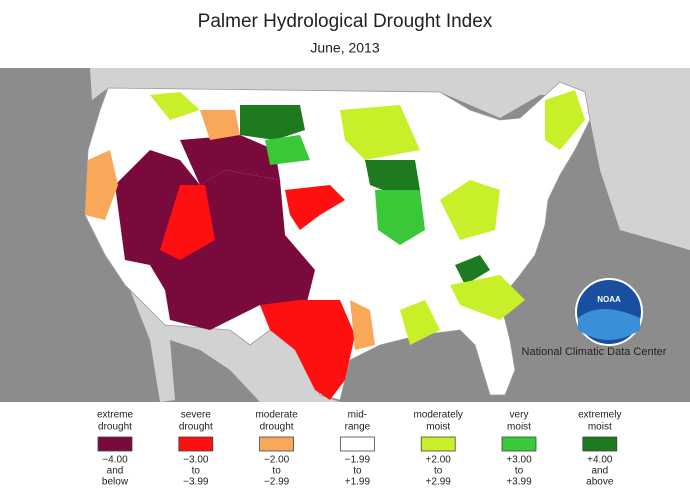 This screenshot has width=690, height=488. What do you see at coordinates (277, 460) in the screenshot?
I see `legend-range: −2.00` at bounding box center [277, 460].